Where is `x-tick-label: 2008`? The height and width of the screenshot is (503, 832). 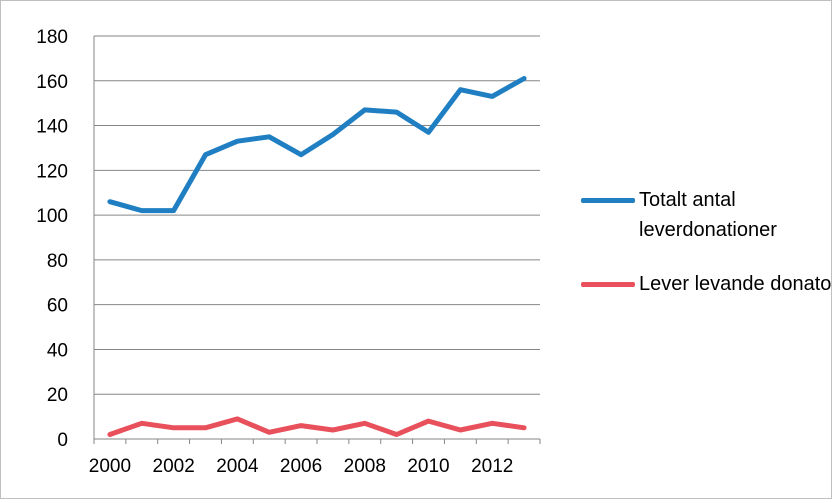 x-tick-label: 2008 is located at coordinates (365, 466).